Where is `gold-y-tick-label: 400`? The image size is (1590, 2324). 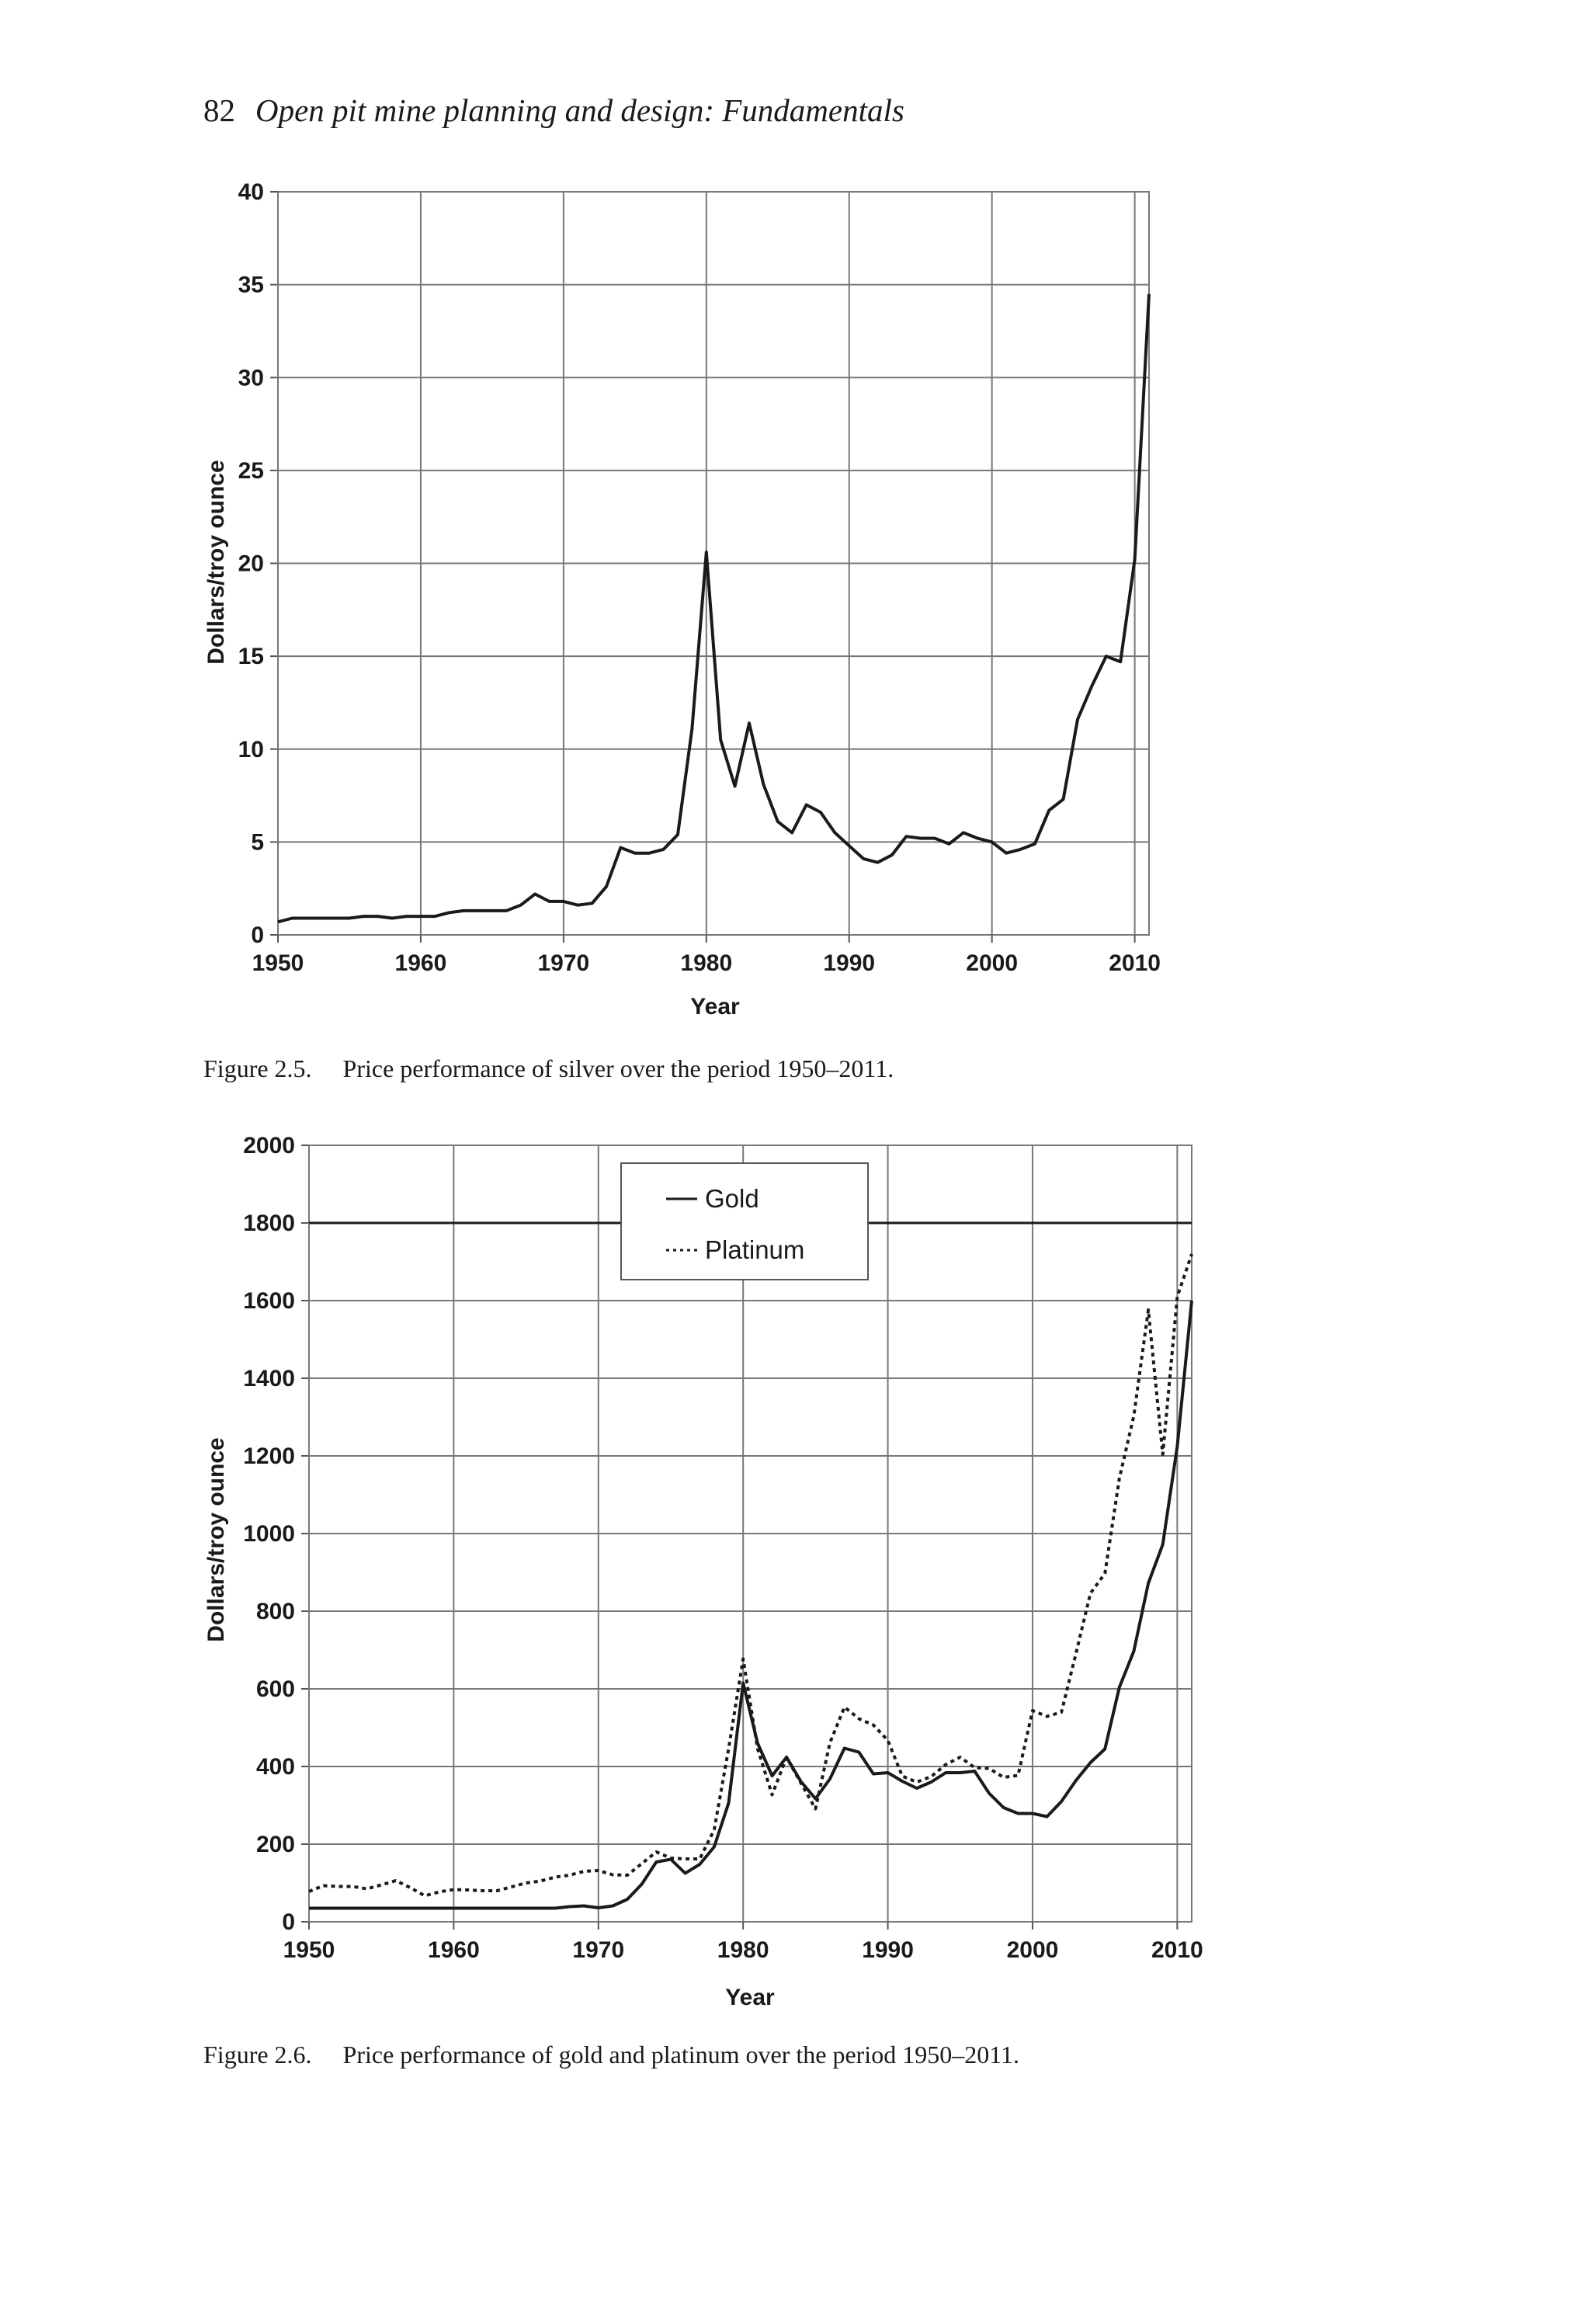 gold-y-tick-label: 400 is located at coordinates (275, 1767).